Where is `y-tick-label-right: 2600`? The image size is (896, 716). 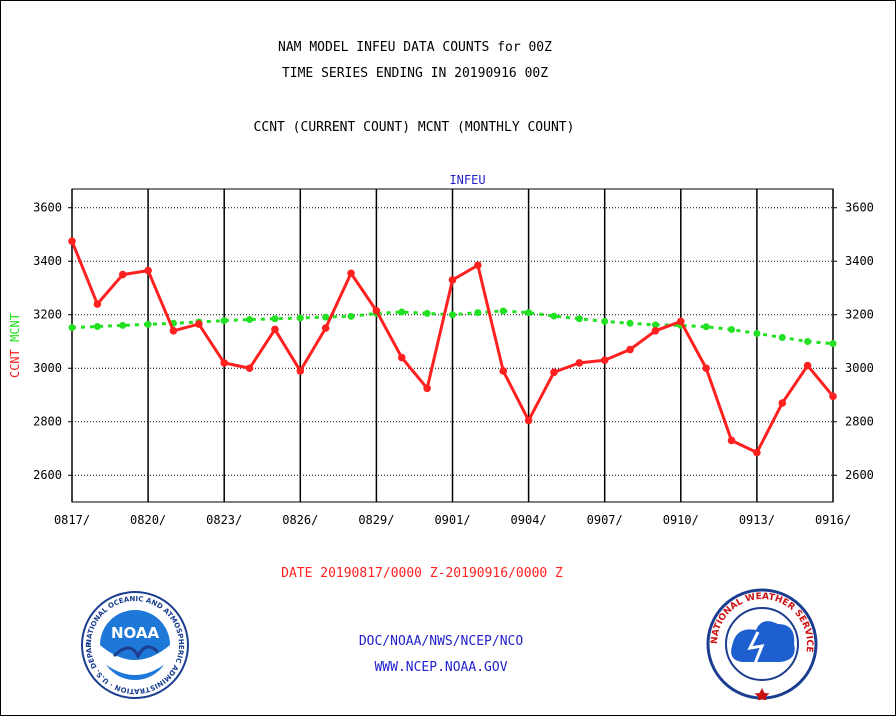
y-tick-label-right: 2600 is located at coordinates (859, 475).